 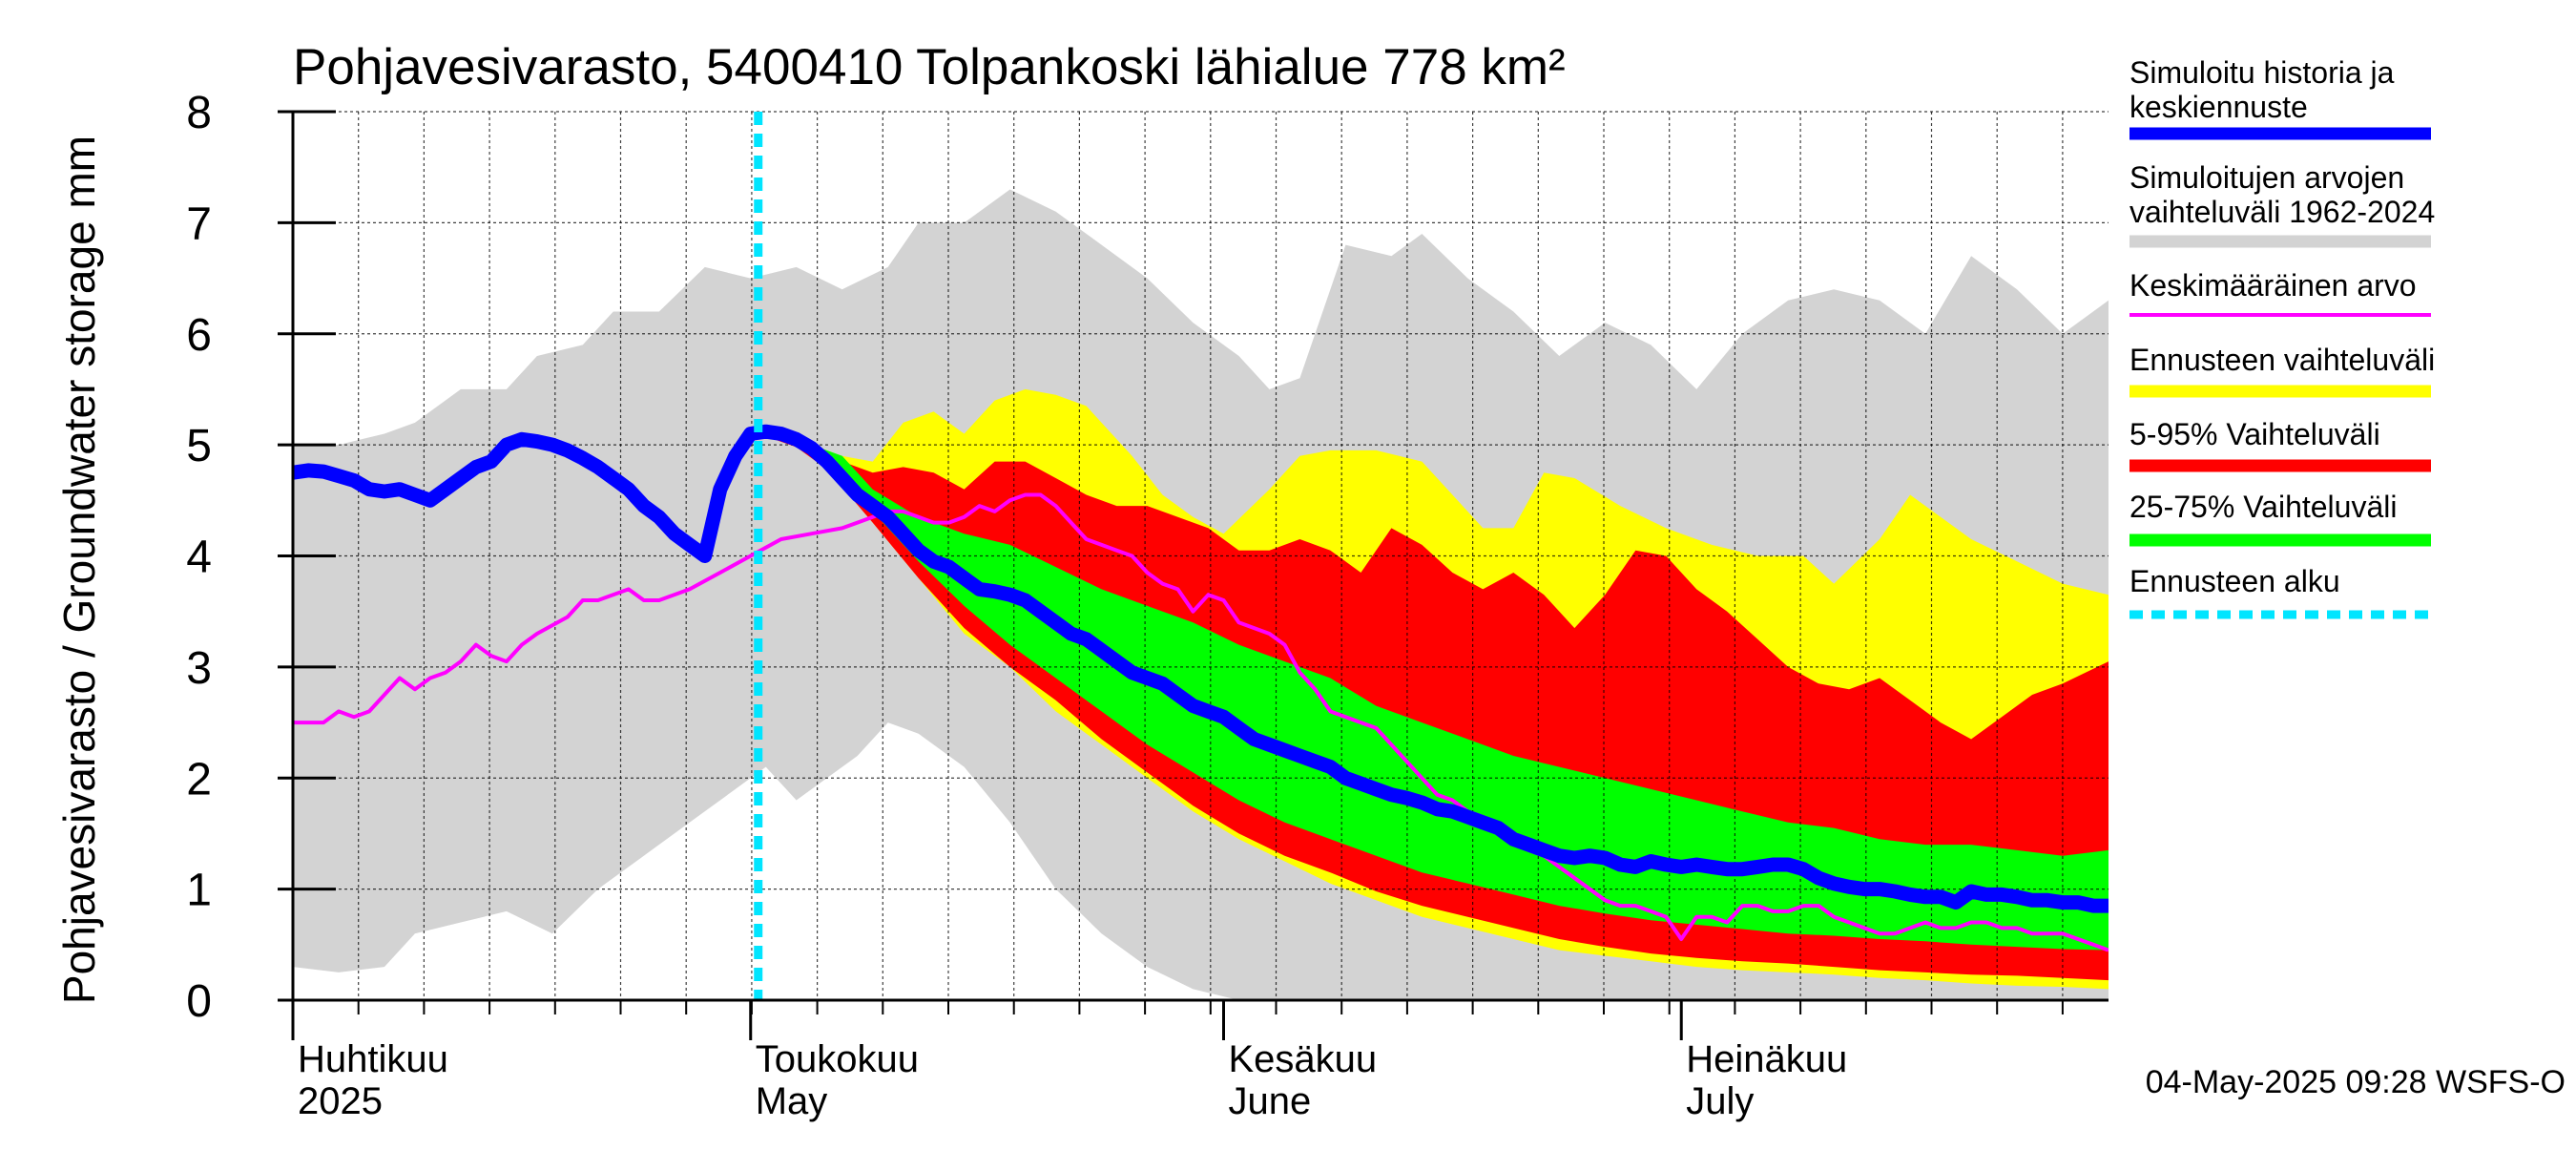 What do you see at coordinates (1269, 1101) in the screenshot?
I see `x-month-label-en: June` at bounding box center [1269, 1101].